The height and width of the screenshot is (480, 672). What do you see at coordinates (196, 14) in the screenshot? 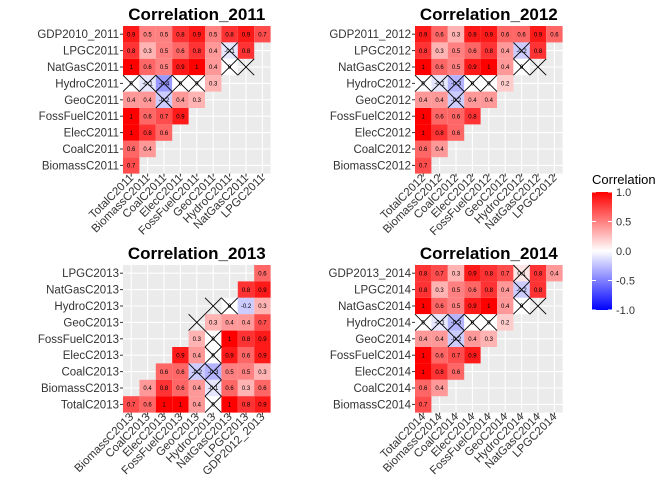
I see `panel-title: Correlation_2011` at bounding box center [196, 14].